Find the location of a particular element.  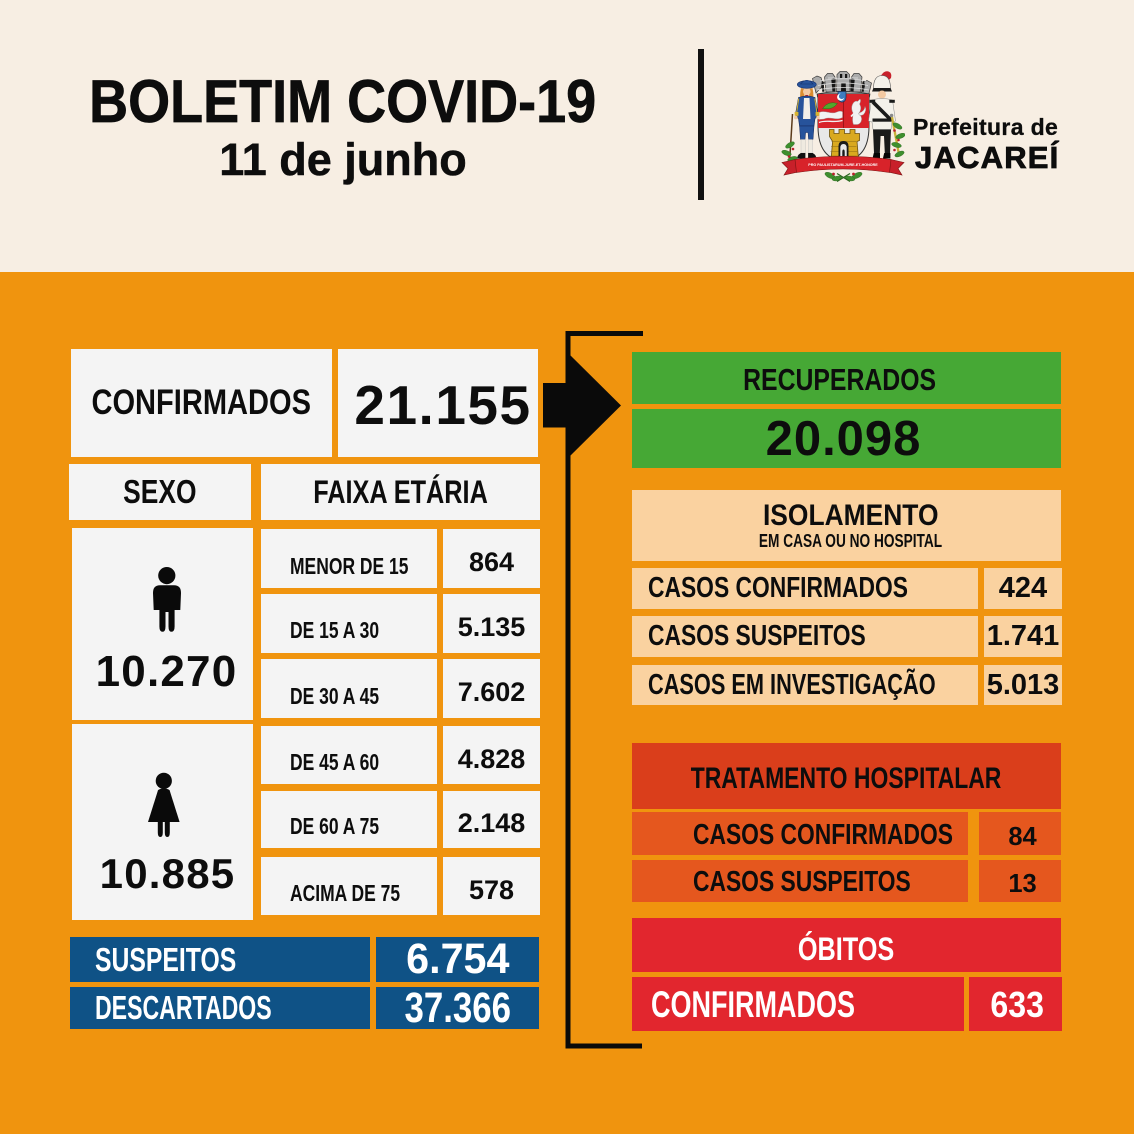

svg-text: PRO PAULISTARUM-JURE-ET-HONORE is located at coordinates (843, 165).